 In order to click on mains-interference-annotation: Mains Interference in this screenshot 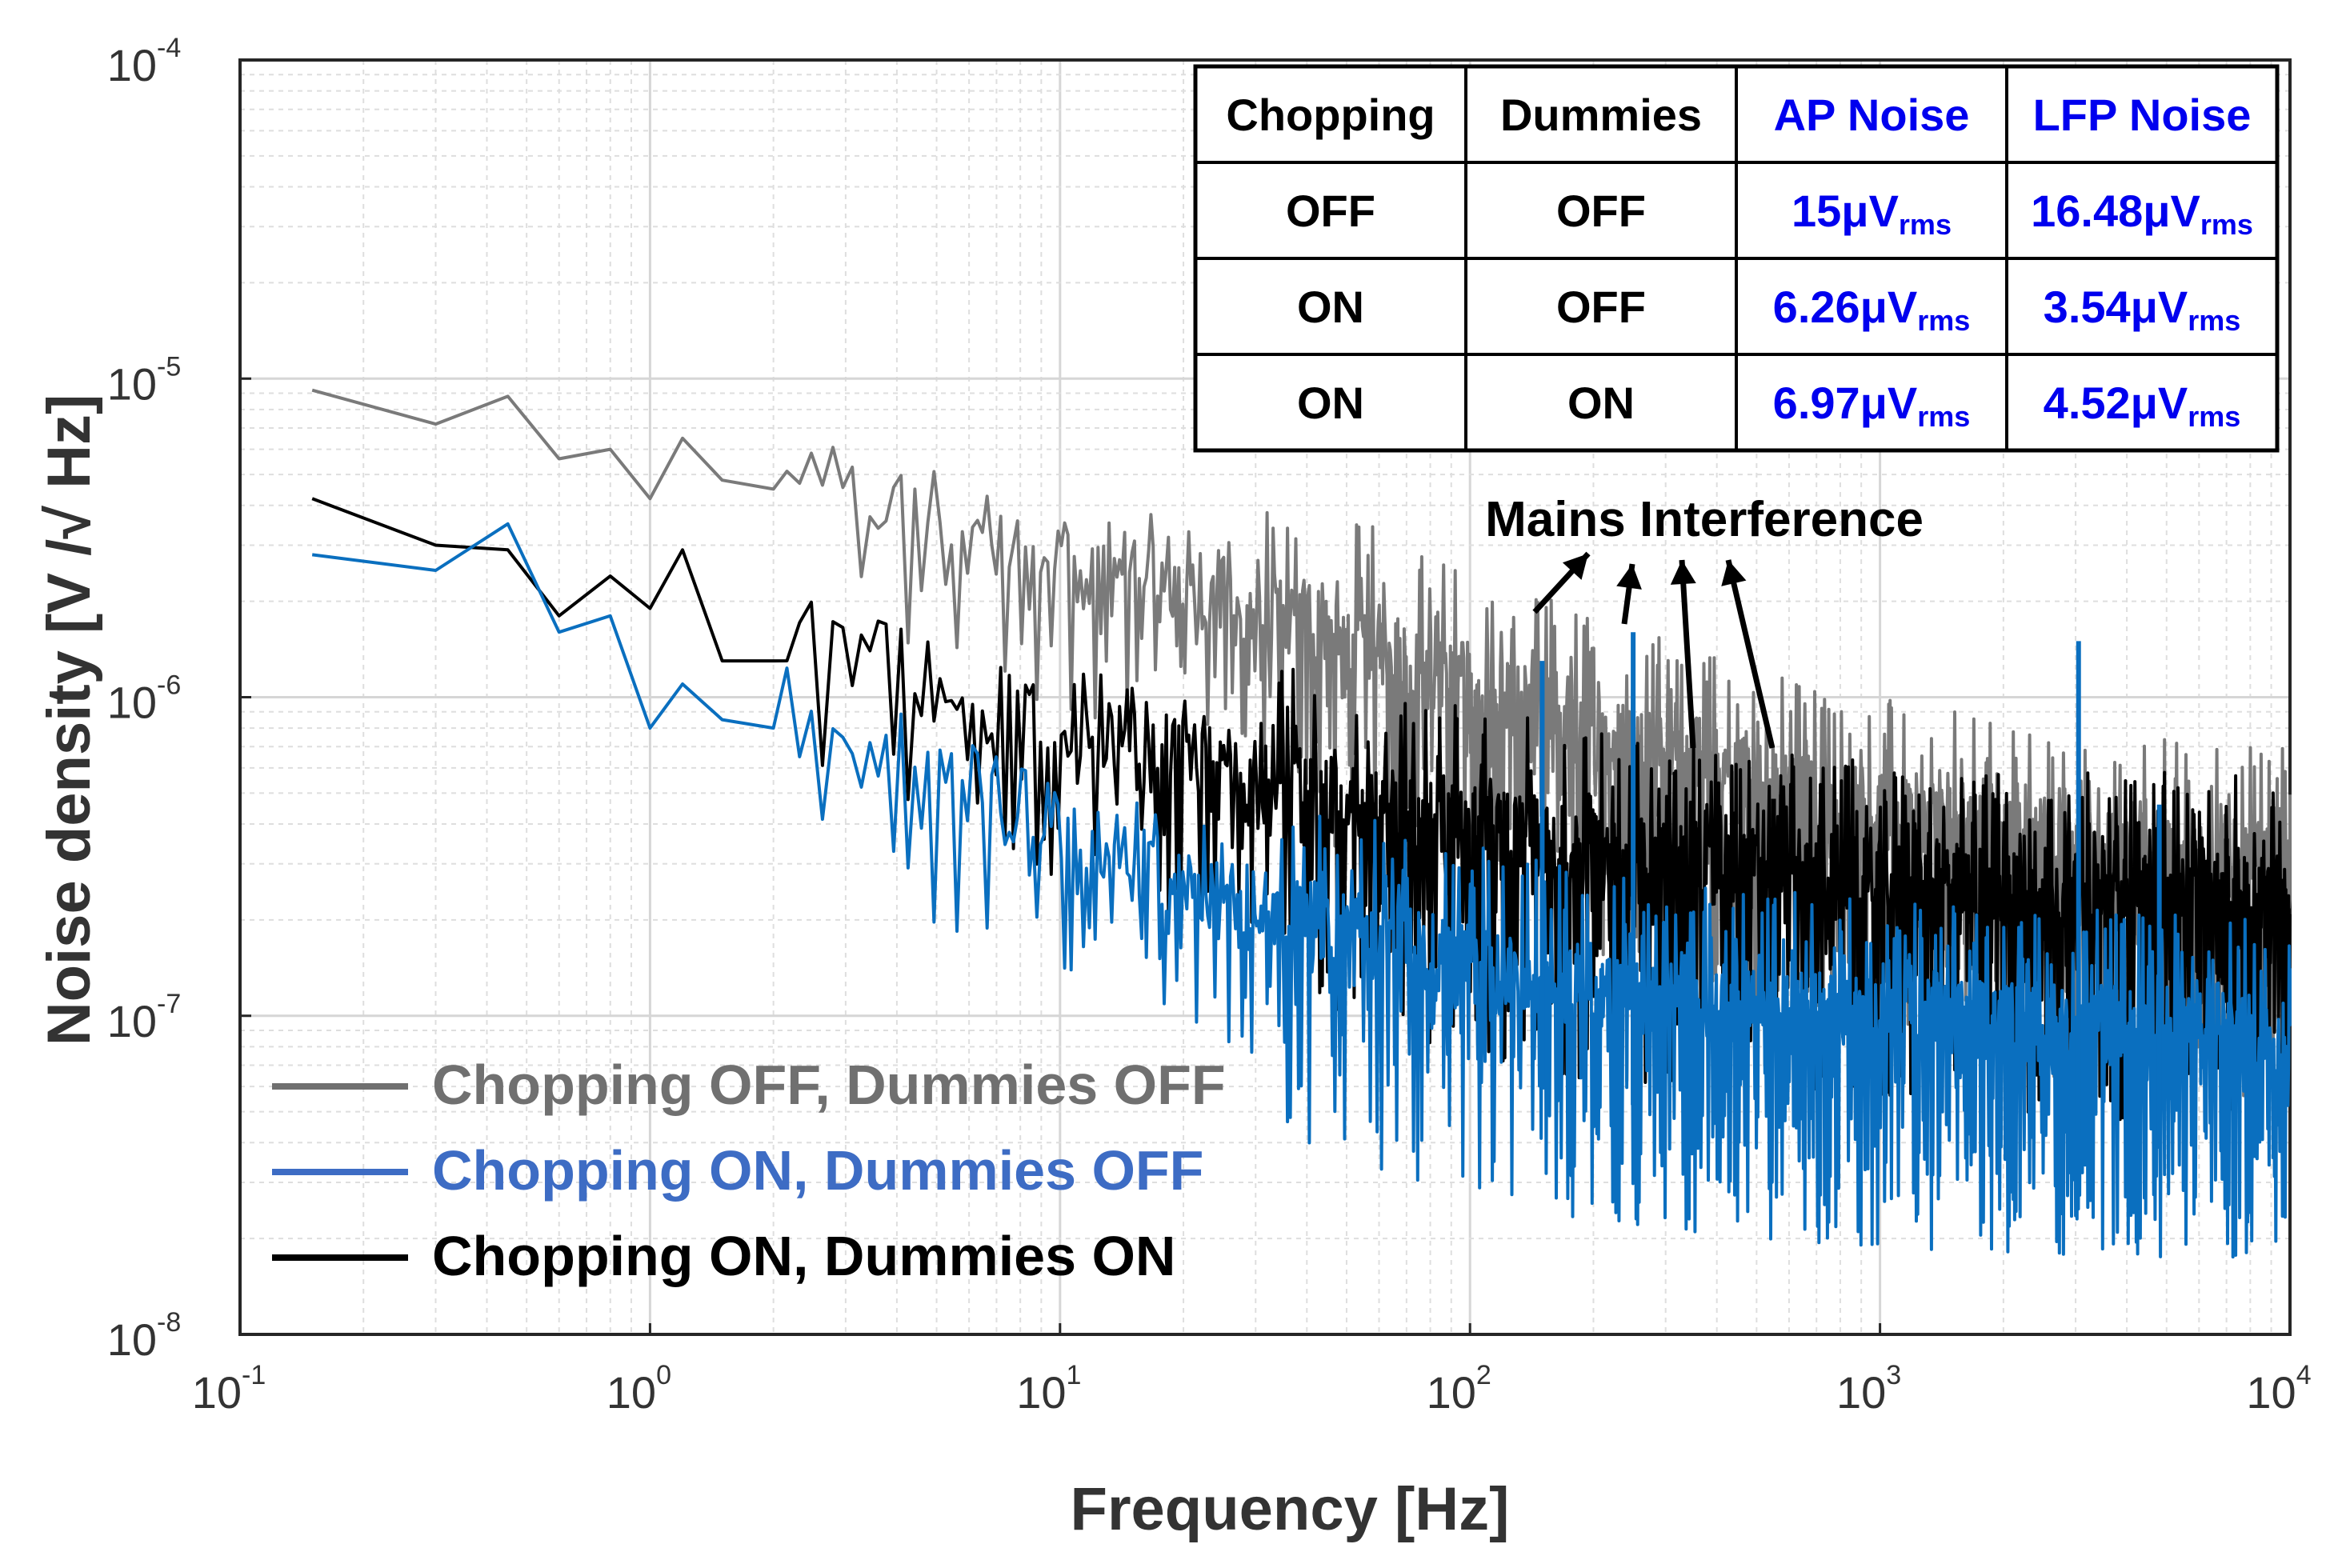, I will do `click(1704, 620)`.